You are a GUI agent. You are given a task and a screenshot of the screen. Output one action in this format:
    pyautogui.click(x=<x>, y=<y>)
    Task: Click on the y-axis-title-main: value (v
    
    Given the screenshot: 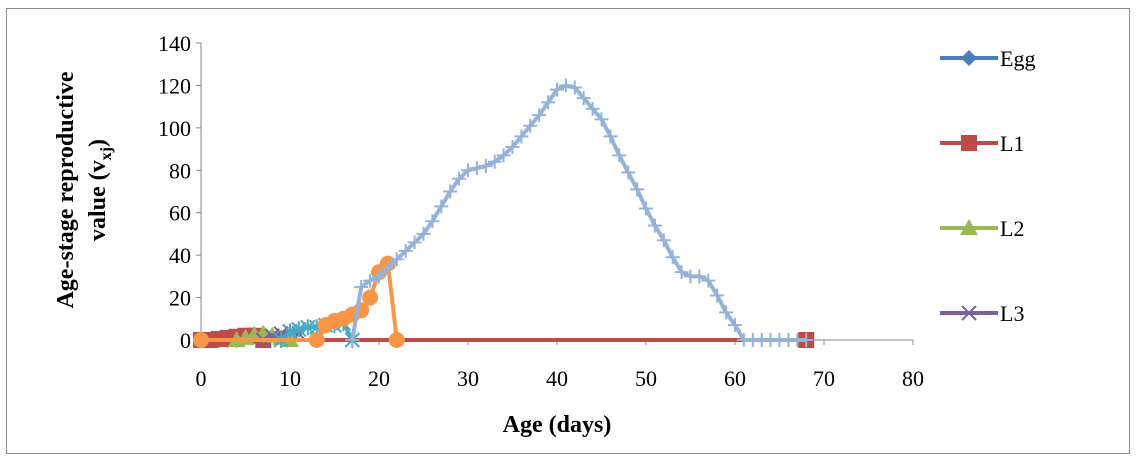 What is the action you would take?
    pyautogui.click(x=98, y=200)
    